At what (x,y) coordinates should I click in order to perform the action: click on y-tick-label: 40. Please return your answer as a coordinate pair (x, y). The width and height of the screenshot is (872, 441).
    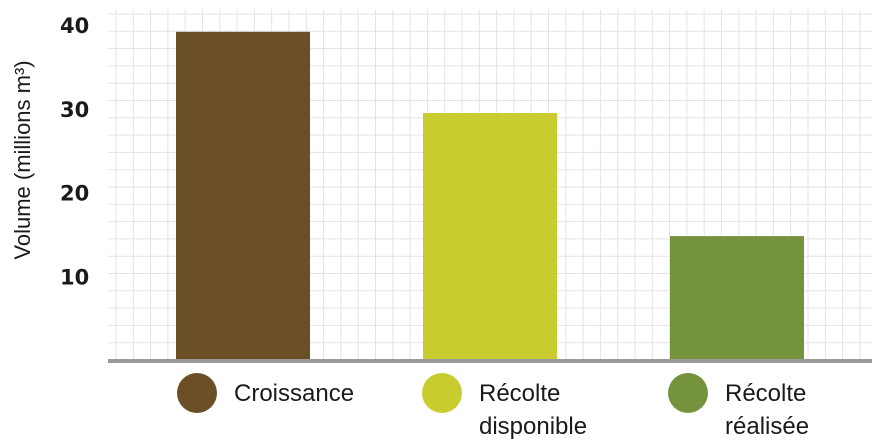
    Looking at the image, I should click on (74, 26).